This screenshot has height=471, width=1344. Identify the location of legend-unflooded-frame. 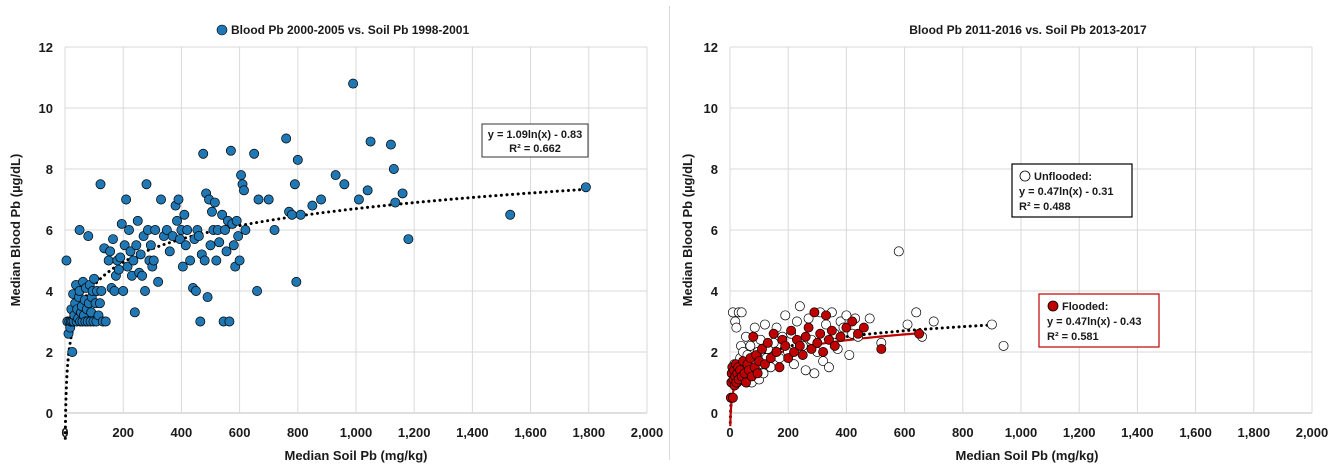
(1072, 190).